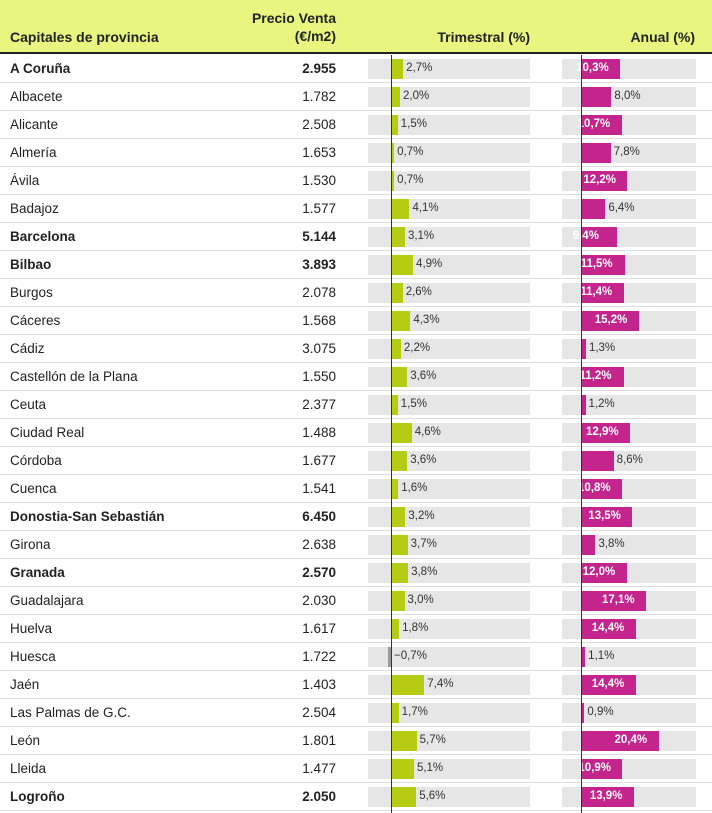 Image resolution: width=712 pixels, height=813 pixels. What do you see at coordinates (414, 488) in the screenshot?
I see `quarterly-label: 1,6%` at bounding box center [414, 488].